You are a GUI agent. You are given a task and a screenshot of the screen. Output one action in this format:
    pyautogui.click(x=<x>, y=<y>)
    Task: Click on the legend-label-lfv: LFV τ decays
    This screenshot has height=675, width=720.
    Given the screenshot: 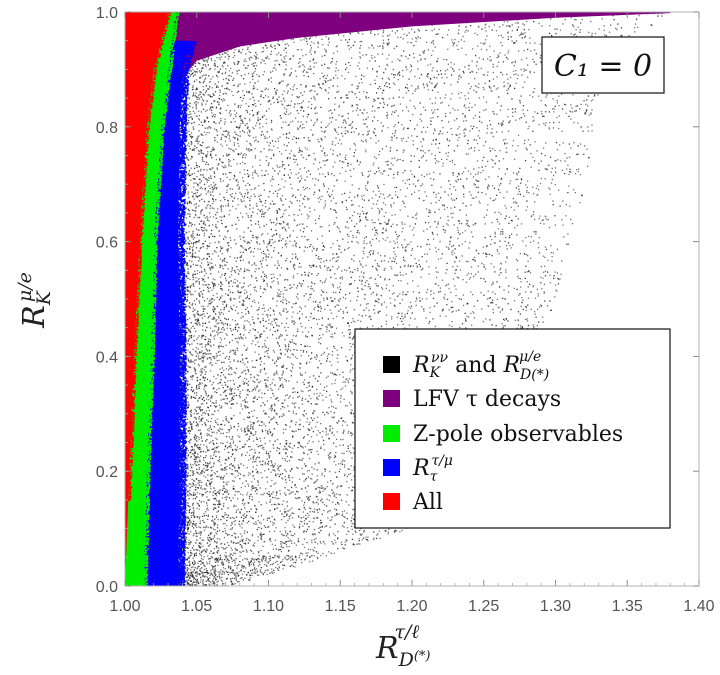 What is the action you would take?
    pyautogui.click(x=487, y=399)
    